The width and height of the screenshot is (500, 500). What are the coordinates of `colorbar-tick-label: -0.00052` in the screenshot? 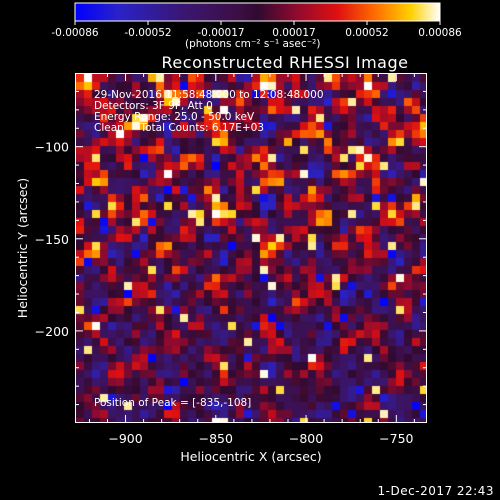 It's located at (147, 33).